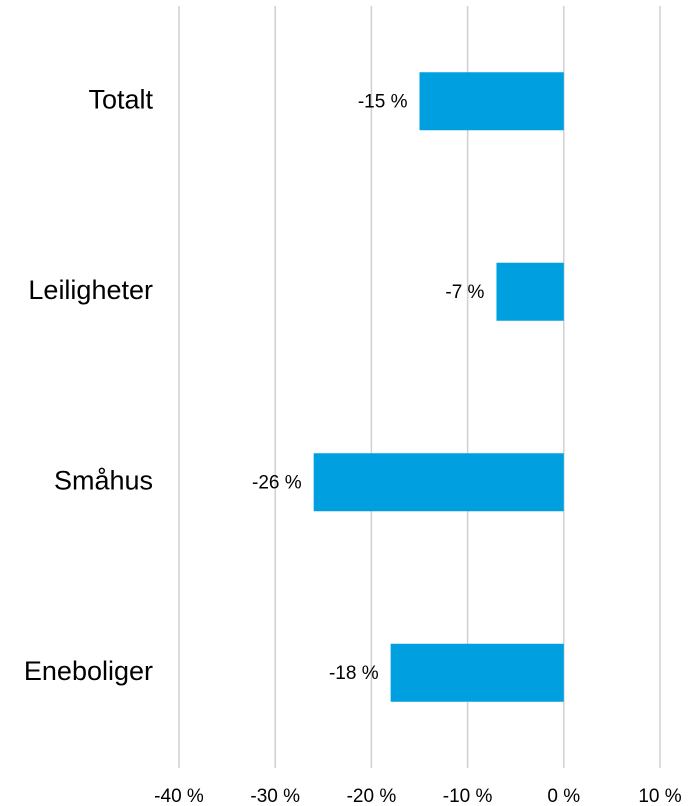 This screenshot has height=806, width=690. What do you see at coordinates (464, 292) in the screenshot?
I see `value-label: -7 %` at bounding box center [464, 292].